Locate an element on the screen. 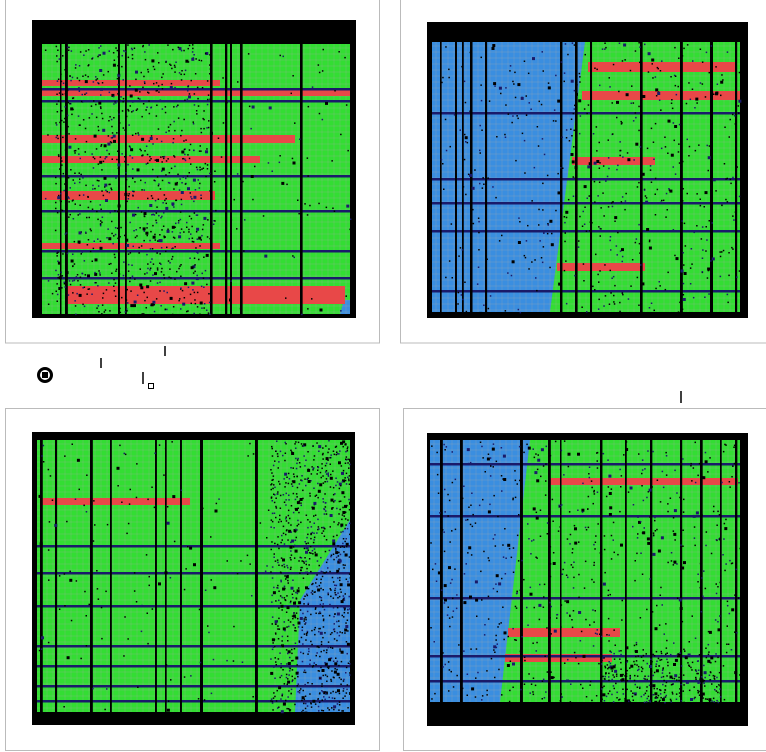 The image size is (766, 752). stripe is located at coordinates (196, 93).